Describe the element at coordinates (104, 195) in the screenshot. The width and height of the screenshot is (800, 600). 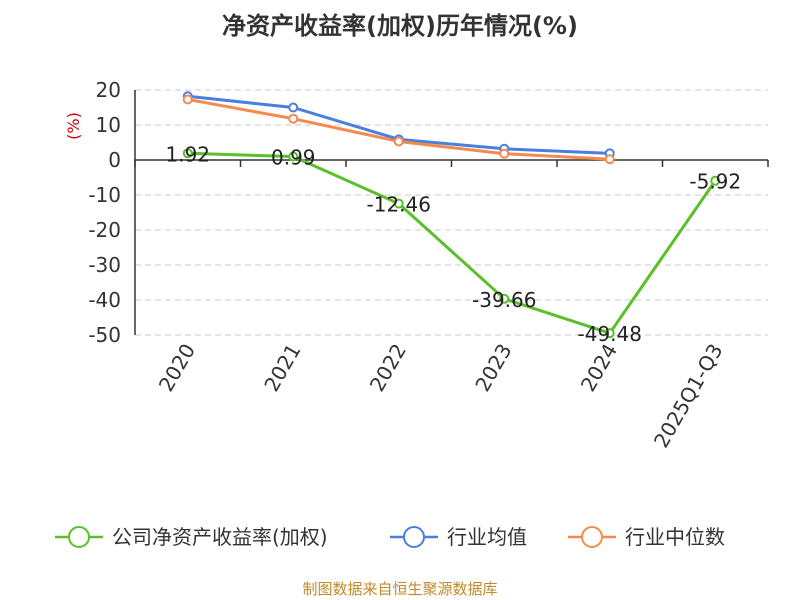
I see `y-tick-label: -10` at that location.